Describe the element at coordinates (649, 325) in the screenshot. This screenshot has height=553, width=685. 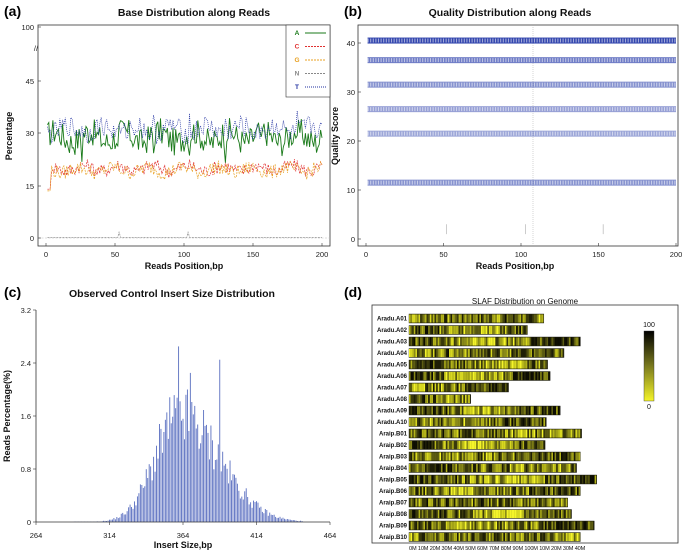
I see `chart-d-colorbar-max: 100` at that location.